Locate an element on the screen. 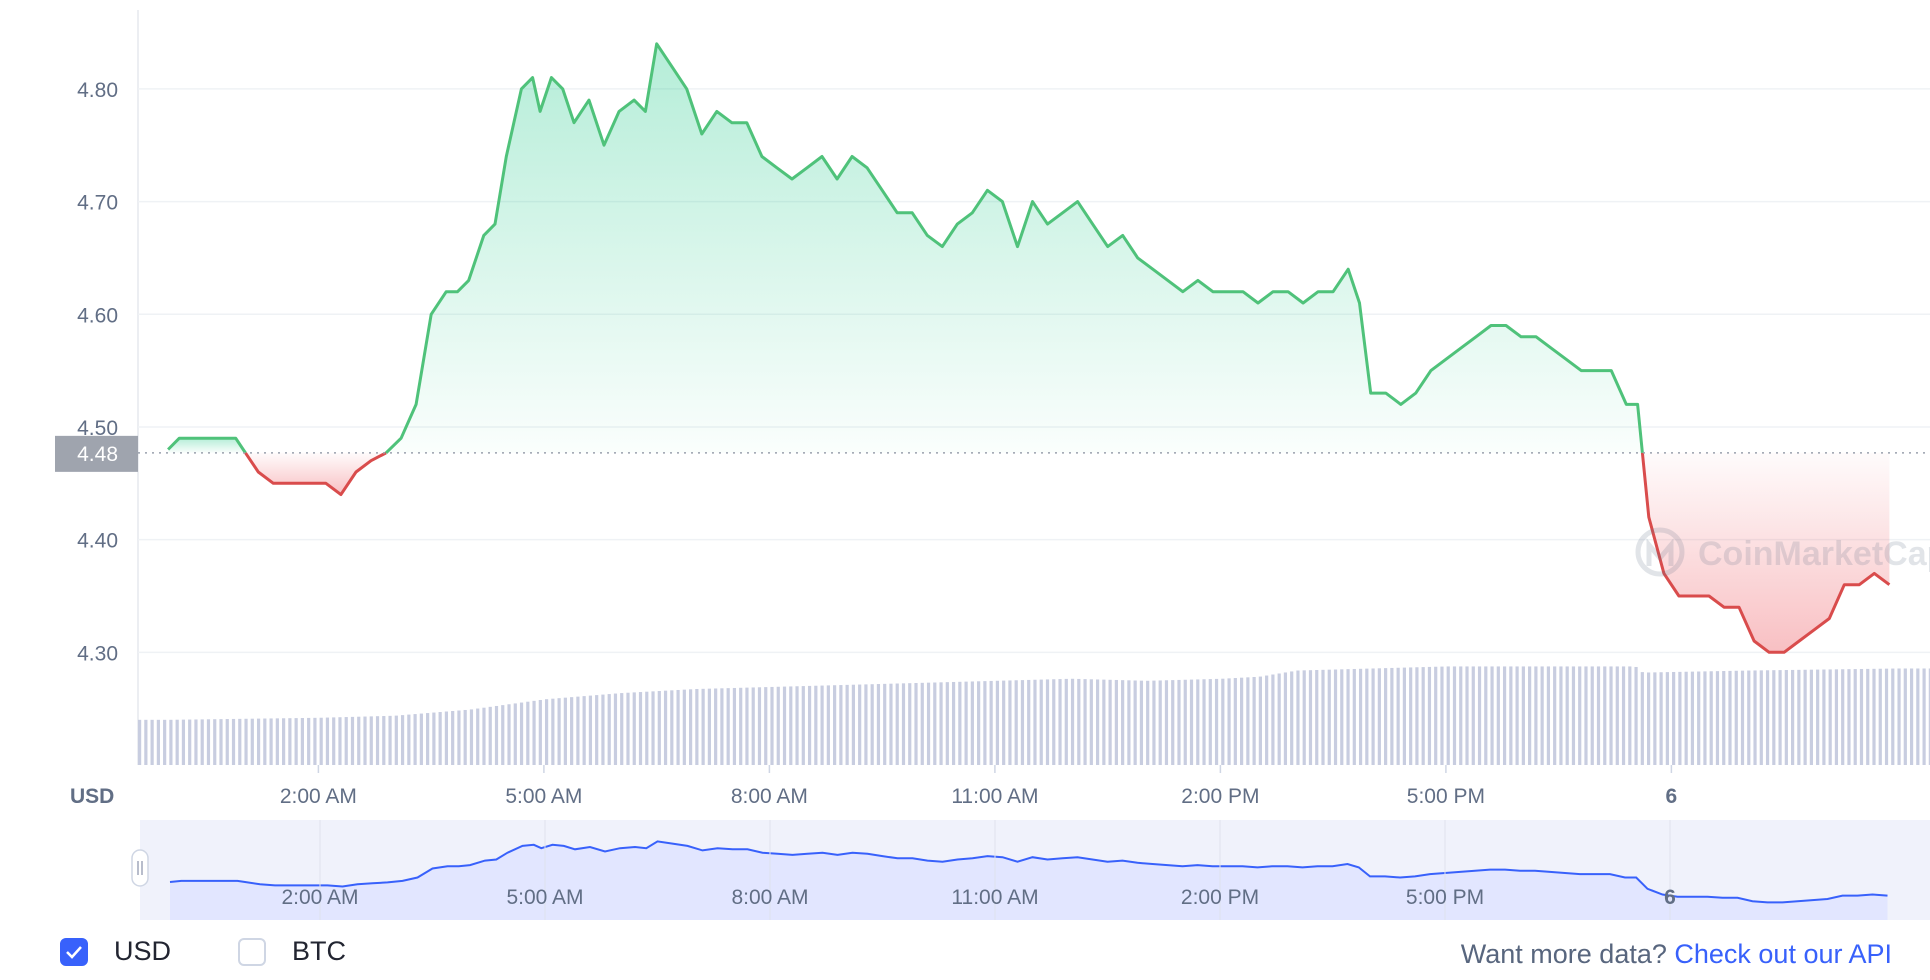 Image resolution: width=1930 pixels, height=980 pixels. y-tick-label: 4.50 is located at coordinates (97, 428).